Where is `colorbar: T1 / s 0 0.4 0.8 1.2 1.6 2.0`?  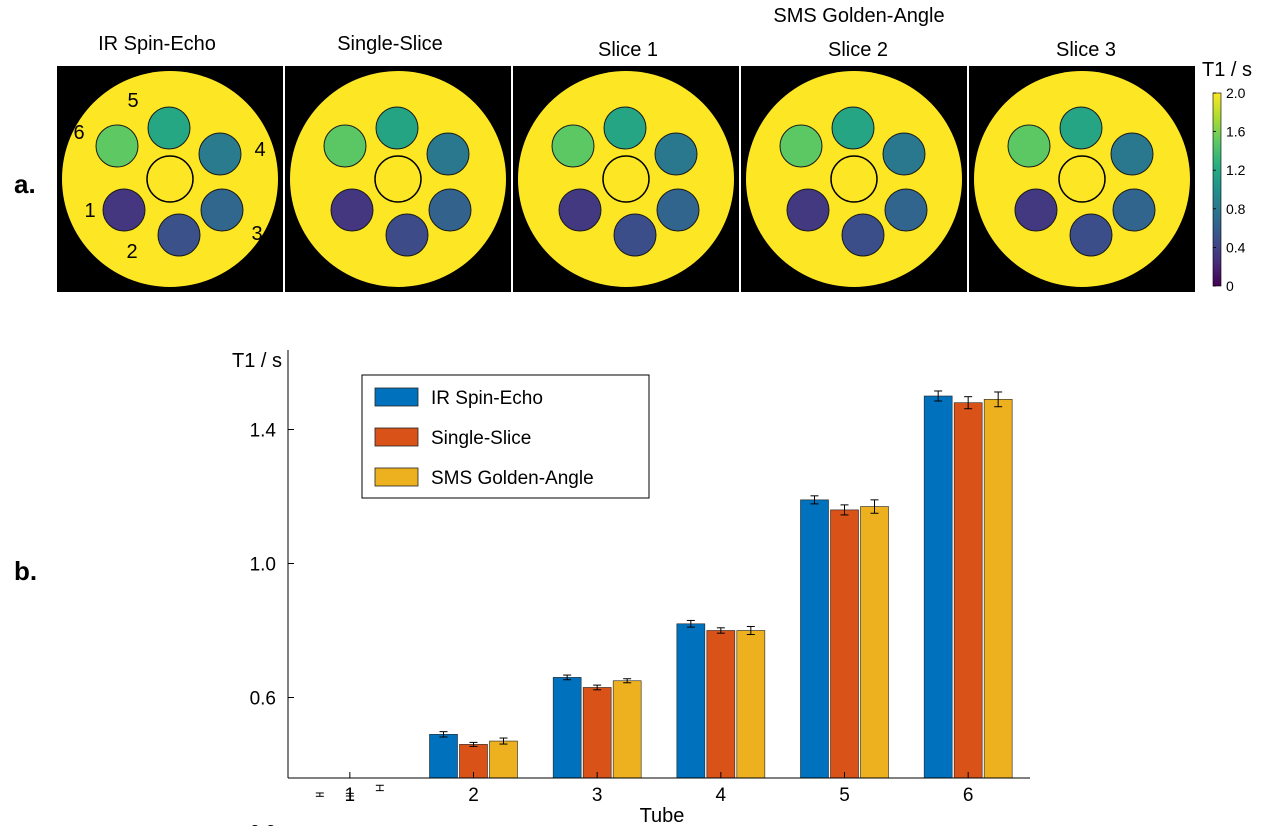 colorbar: T1 / s 0 0.4 0.8 1.2 1.6 2.0 is located at coordinates (1227, 176).